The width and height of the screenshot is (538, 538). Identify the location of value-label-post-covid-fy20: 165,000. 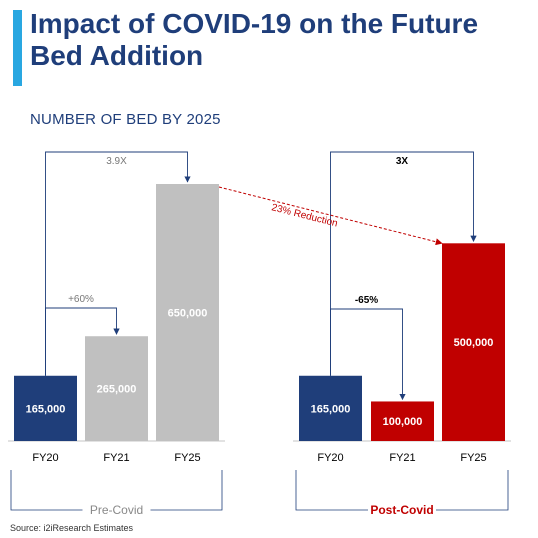
(331, 409).